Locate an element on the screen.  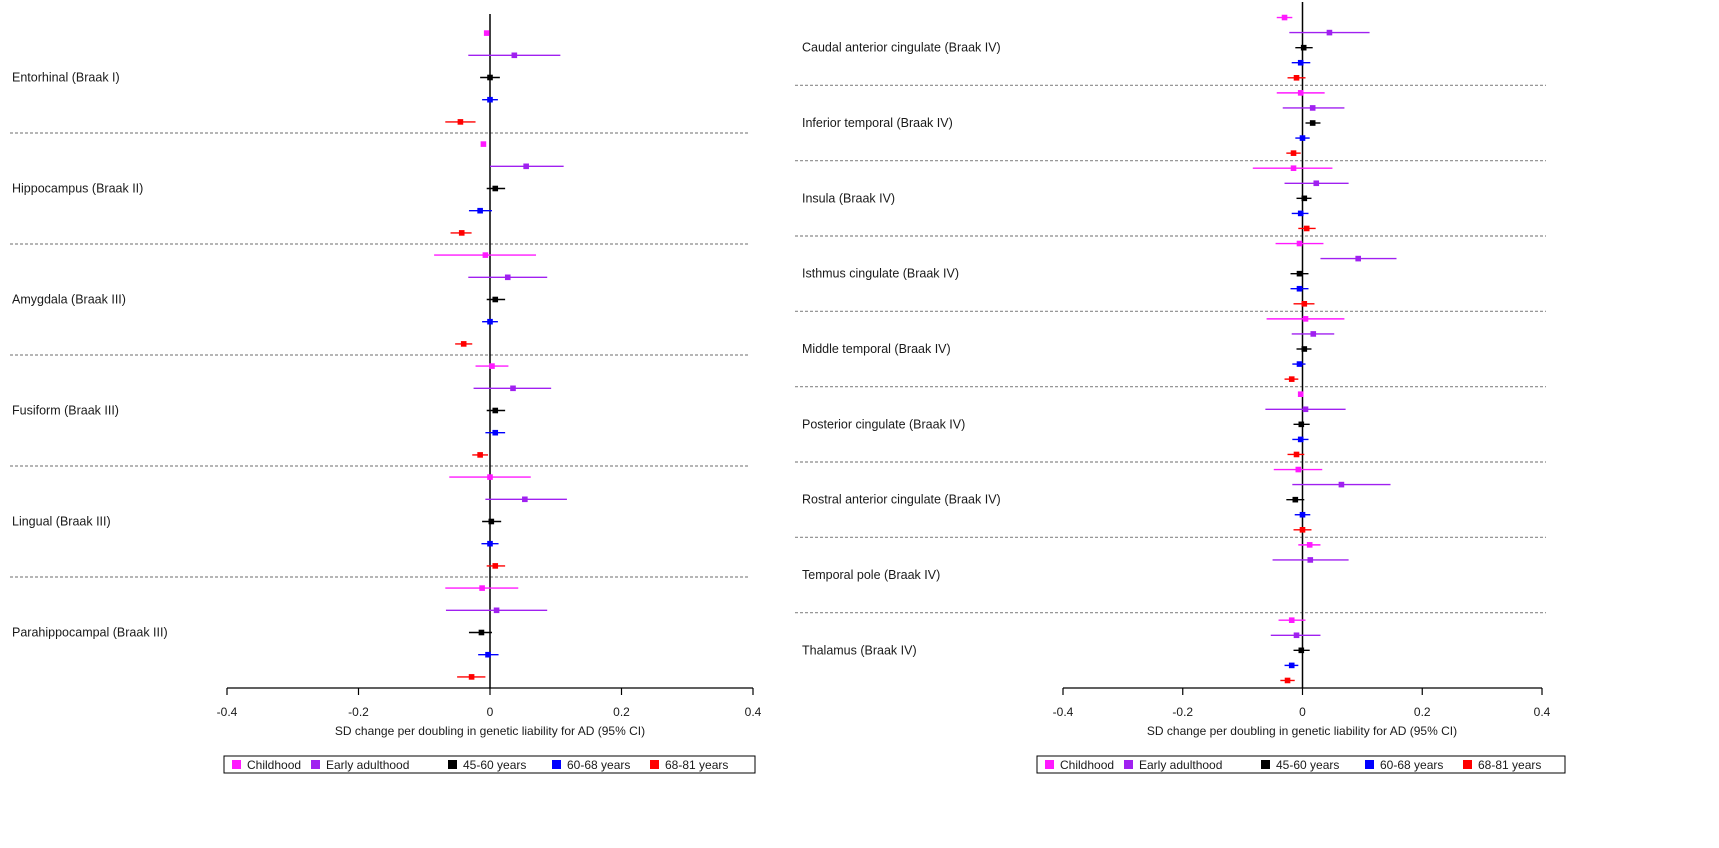
region-label: Caudal anterior cingulate (Braak IV) is located at coordinates (901, 48).